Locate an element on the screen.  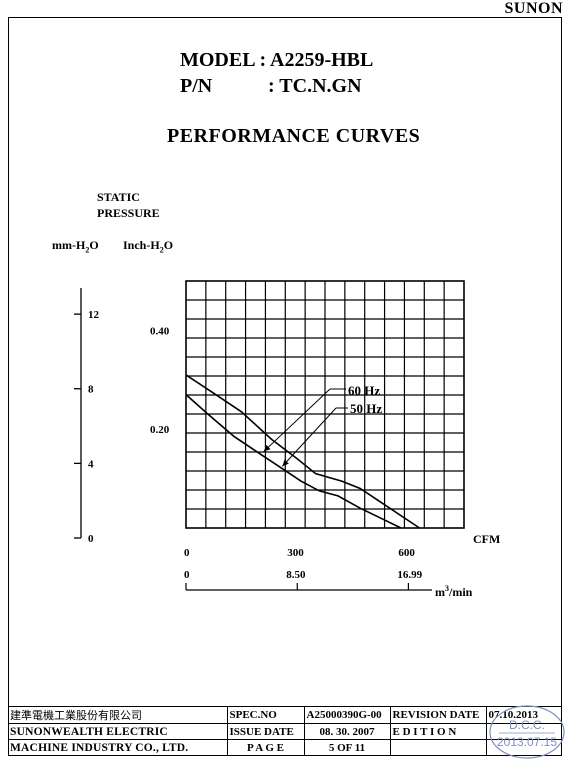
x-cfm-tick-label: 0 is located at coordinates (187, 553).